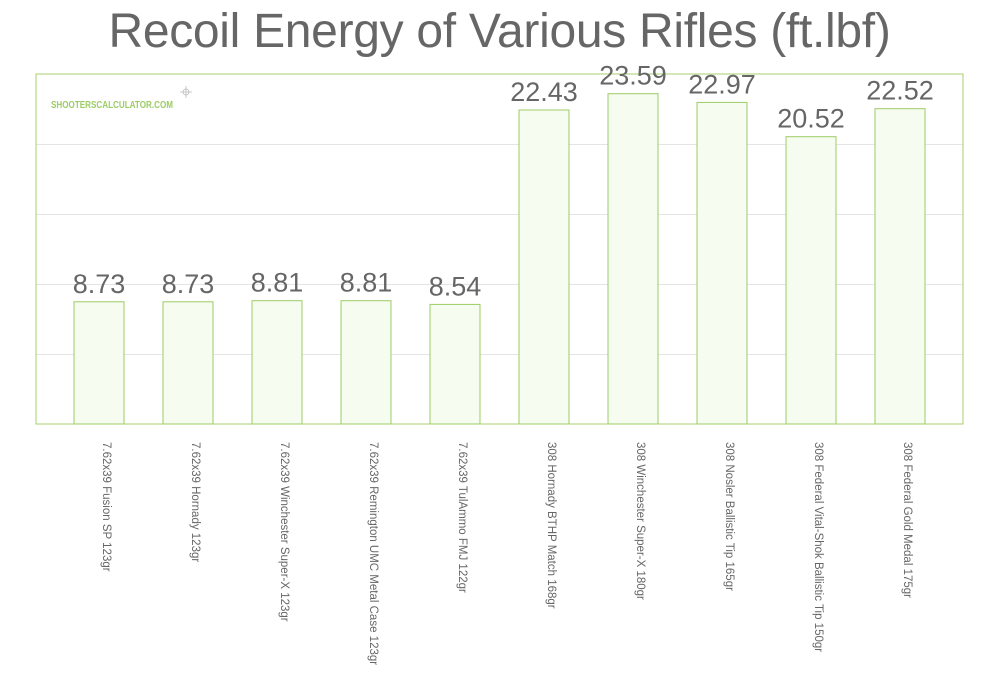  What do you see at coordinates (640, 521) in the screenshot?
I see `x-tick-label: 308 Winchester Super-X 180gr` at bounding box center [640, 521].